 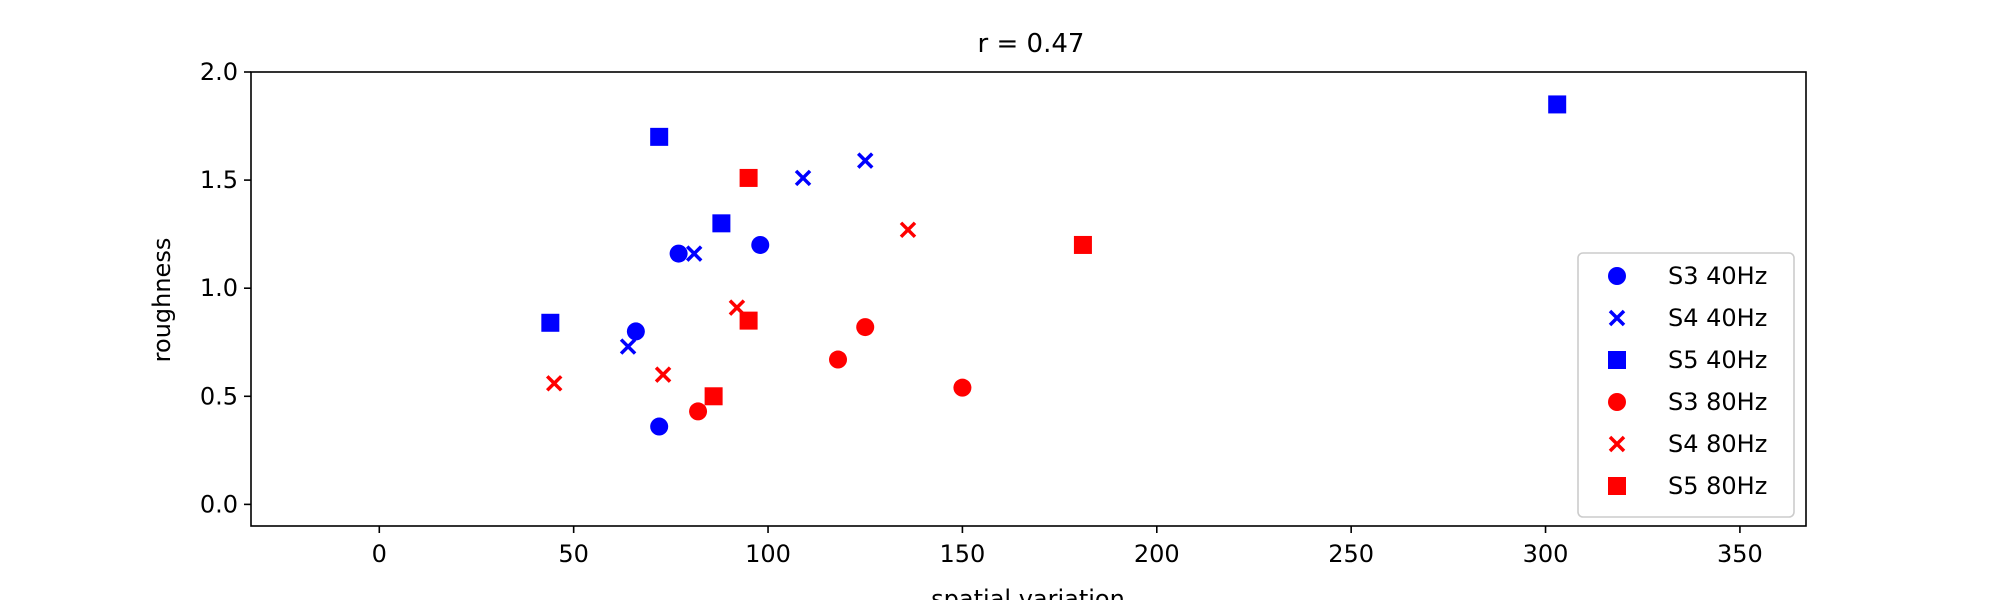 I want to click on y-tick-label: 1.0, so click(x=219, y=288).